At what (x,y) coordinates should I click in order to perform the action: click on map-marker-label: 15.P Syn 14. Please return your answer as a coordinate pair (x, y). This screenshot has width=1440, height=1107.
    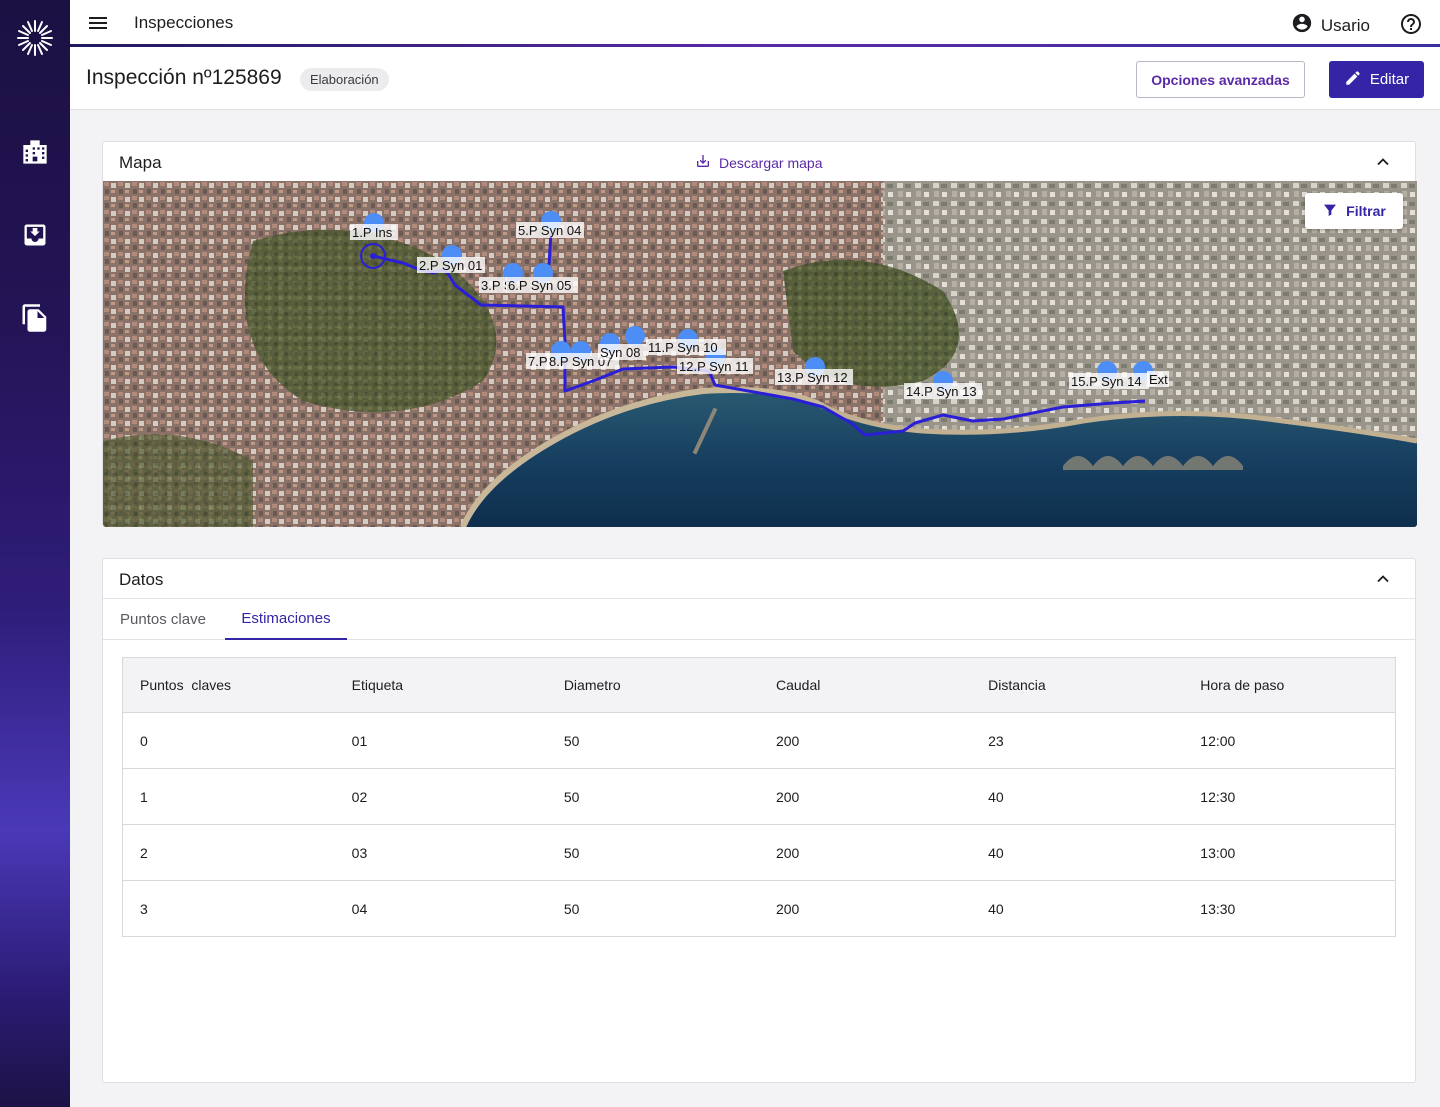
    Looking at the image, I should click on (1109, 381).